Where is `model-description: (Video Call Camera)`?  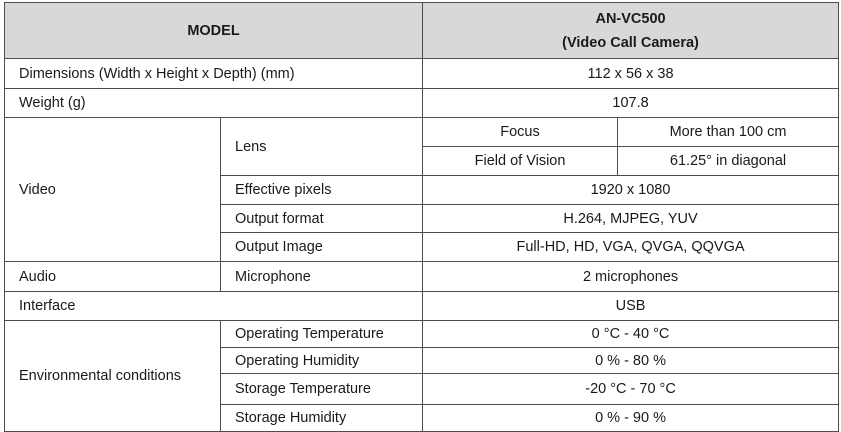 model-description: (Video Call Camera) is located at coordinates (630, 42).